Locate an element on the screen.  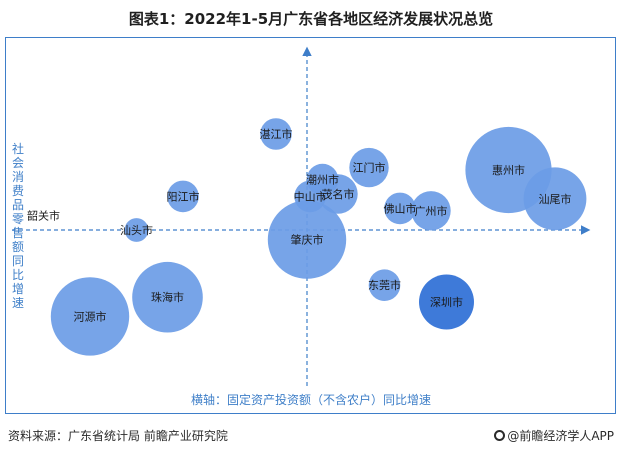
bubble-label-15: 汕头市 is located at coordinates (136, 230).